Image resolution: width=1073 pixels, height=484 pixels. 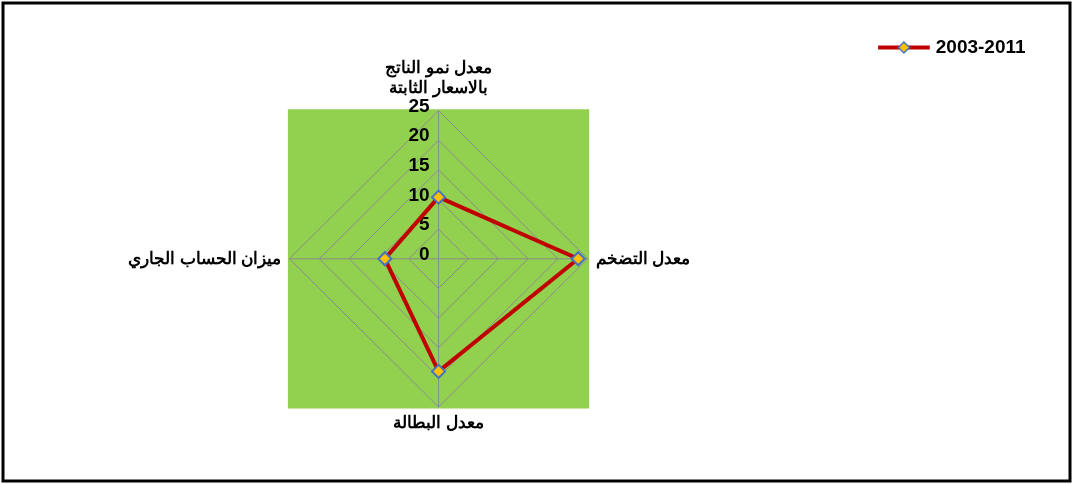 I want to click on y-tick-label: 20, so click(x=419, y=135).